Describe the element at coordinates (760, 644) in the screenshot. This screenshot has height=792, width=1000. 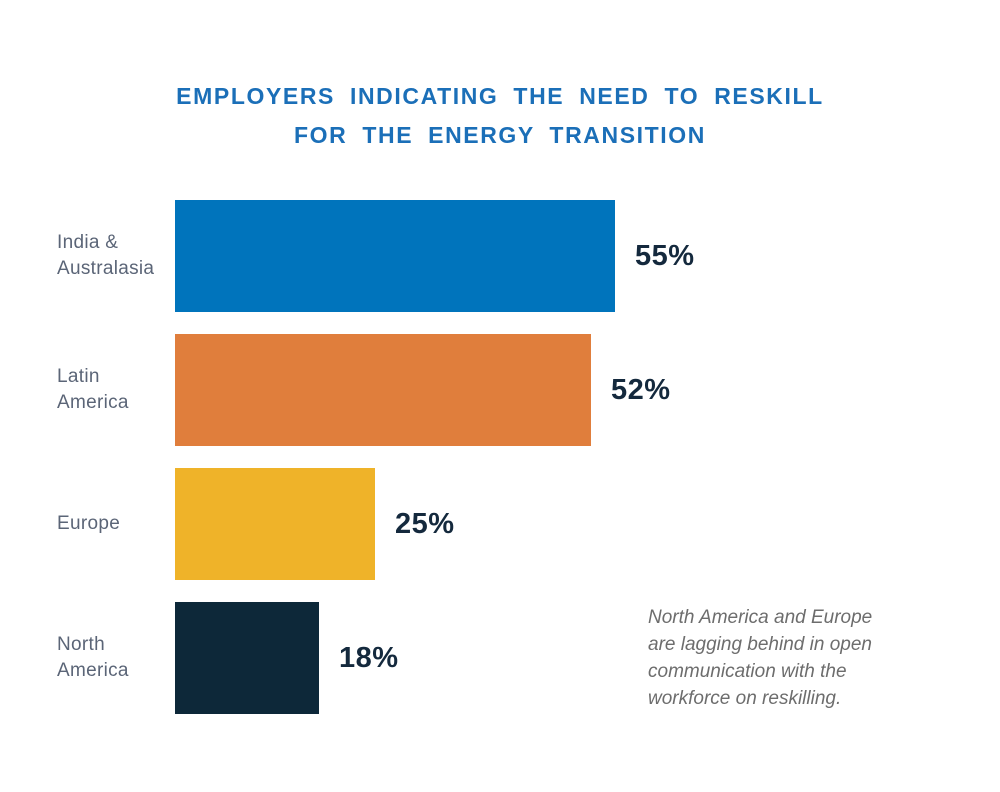
I see `annotation-line: are lagging behind in open` at that location.